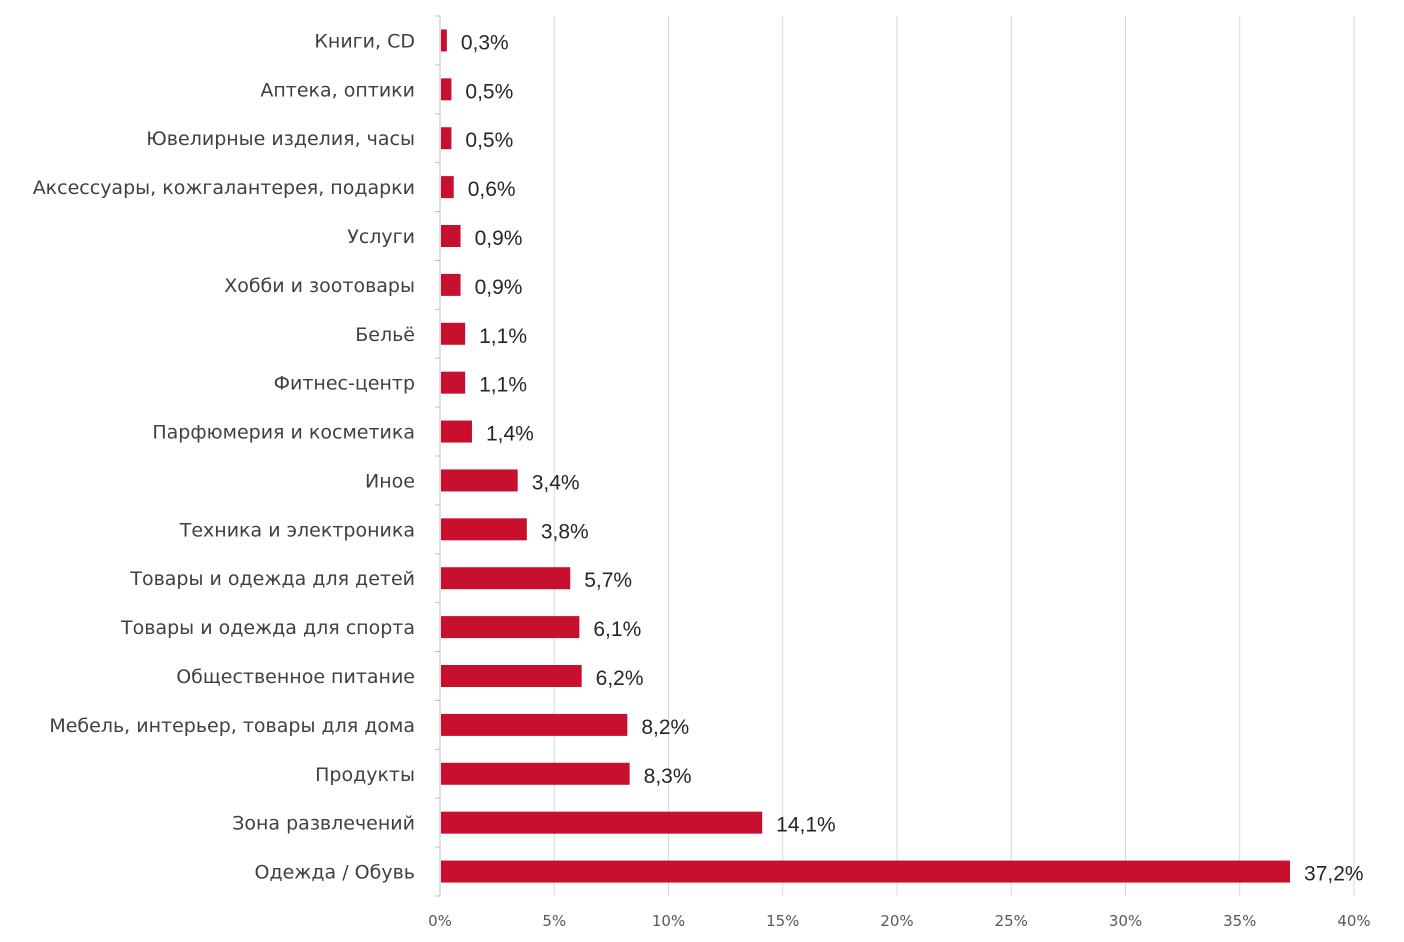  I want to click on data-label: 8,3%, so click(668, 776).